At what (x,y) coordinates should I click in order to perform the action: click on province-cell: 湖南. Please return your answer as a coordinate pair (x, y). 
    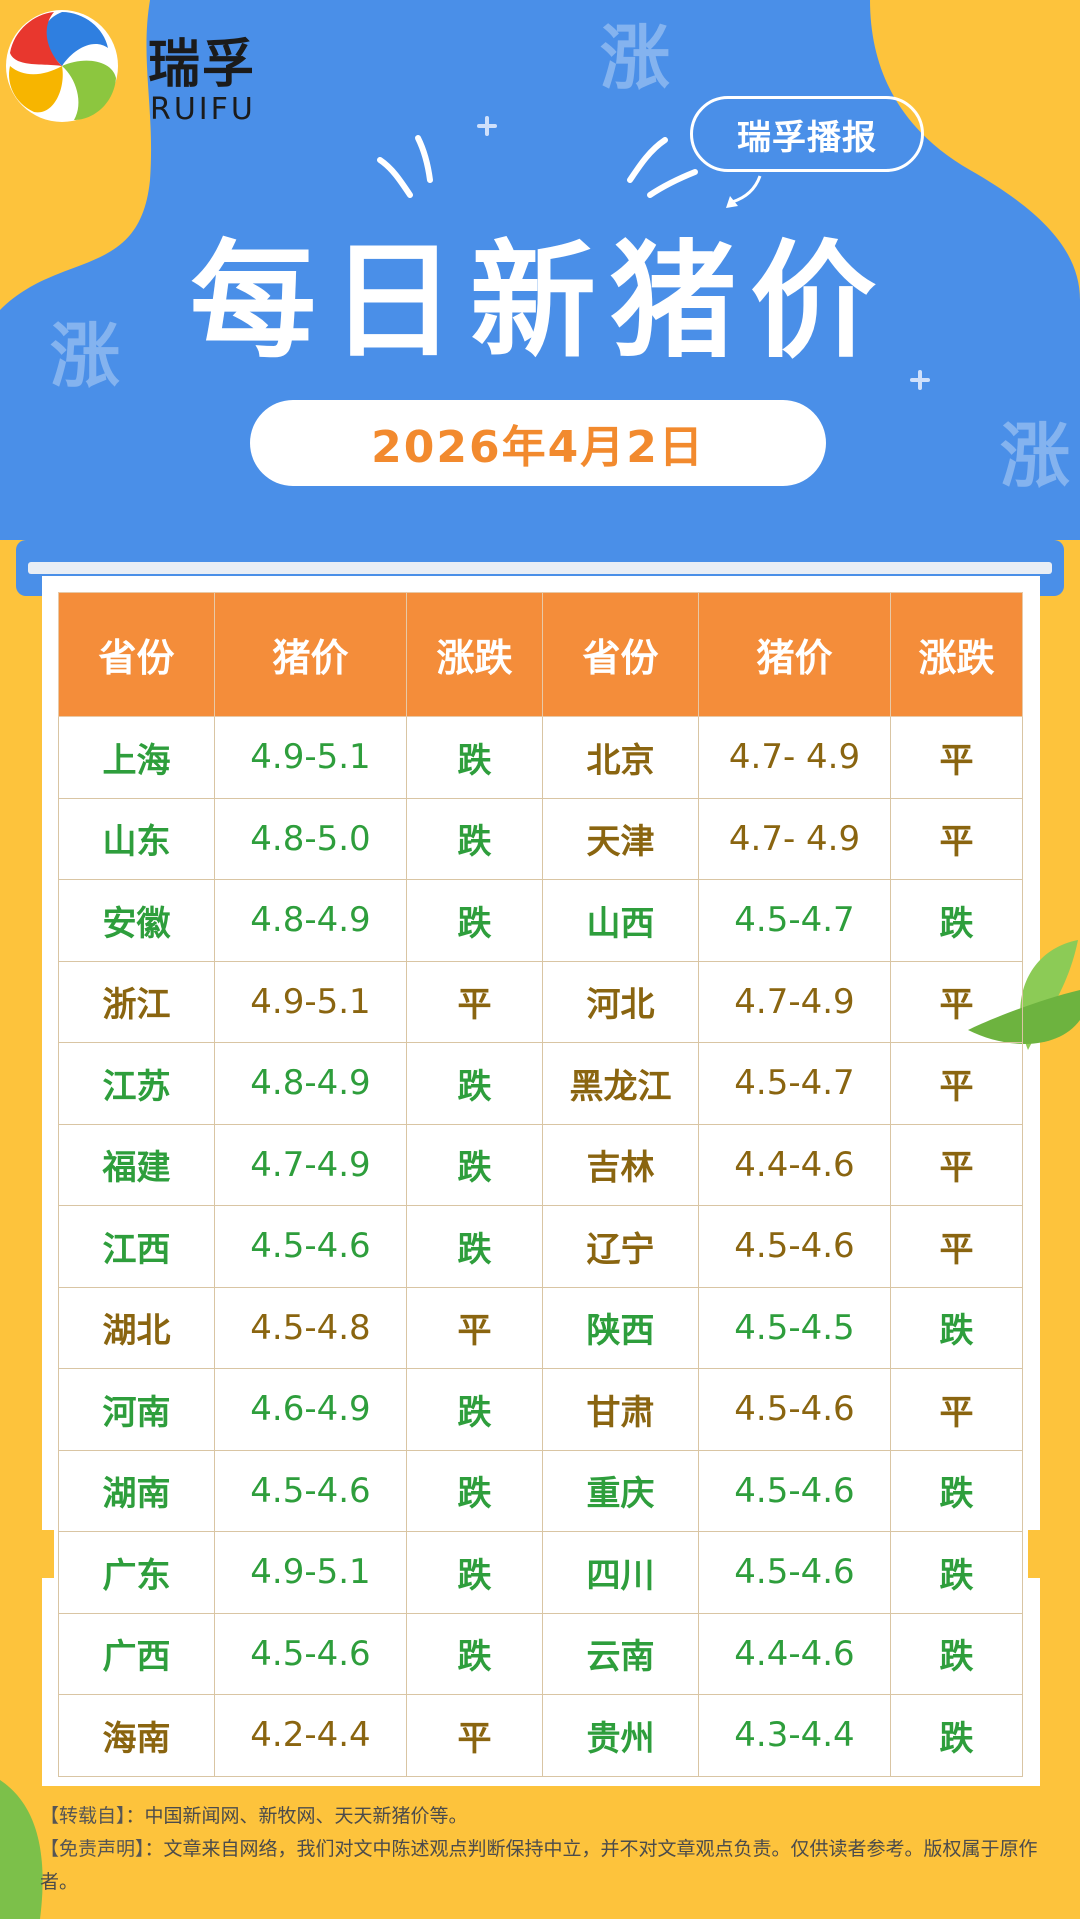
    Looking at the image, I should click on (136, 1490).